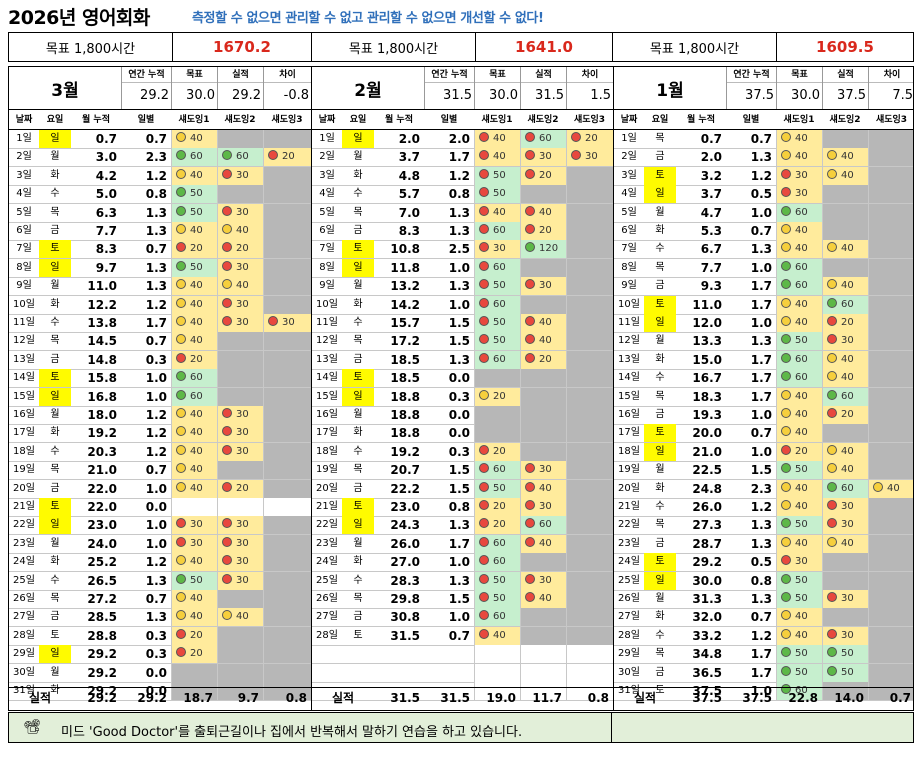 The width and height of the screenshot is (920, 759). What do you see at coordinates (543, 249) in the screenshot?
I see `shadowing-cell: 120` at bounding box center [543, 249].